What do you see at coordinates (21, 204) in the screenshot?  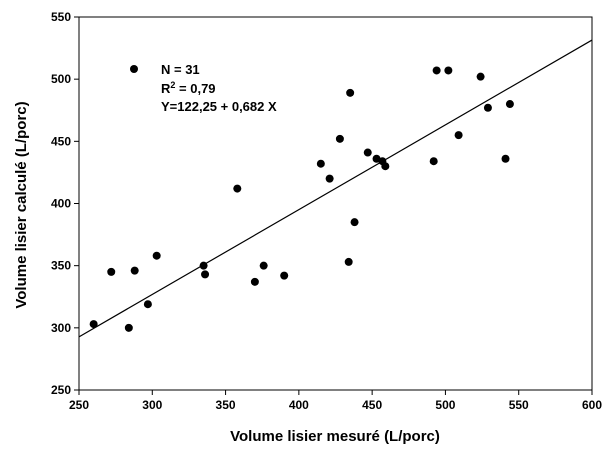 I see `y-axis-title: Volume lisier calculé (L/porc)` at bounding box center [21, 204].